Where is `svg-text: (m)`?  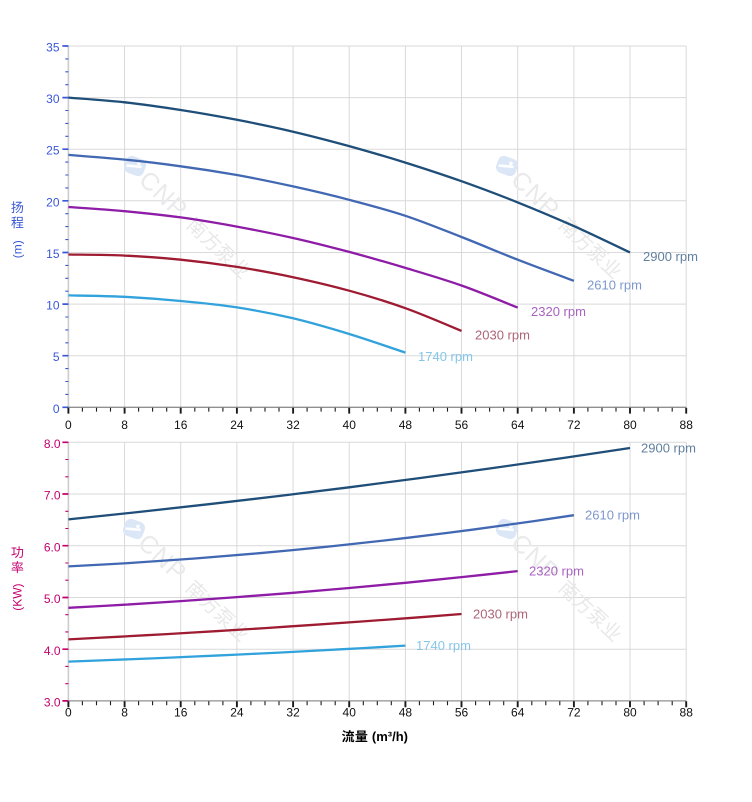
svg-text: (m) is located at coordinates (18, 249).